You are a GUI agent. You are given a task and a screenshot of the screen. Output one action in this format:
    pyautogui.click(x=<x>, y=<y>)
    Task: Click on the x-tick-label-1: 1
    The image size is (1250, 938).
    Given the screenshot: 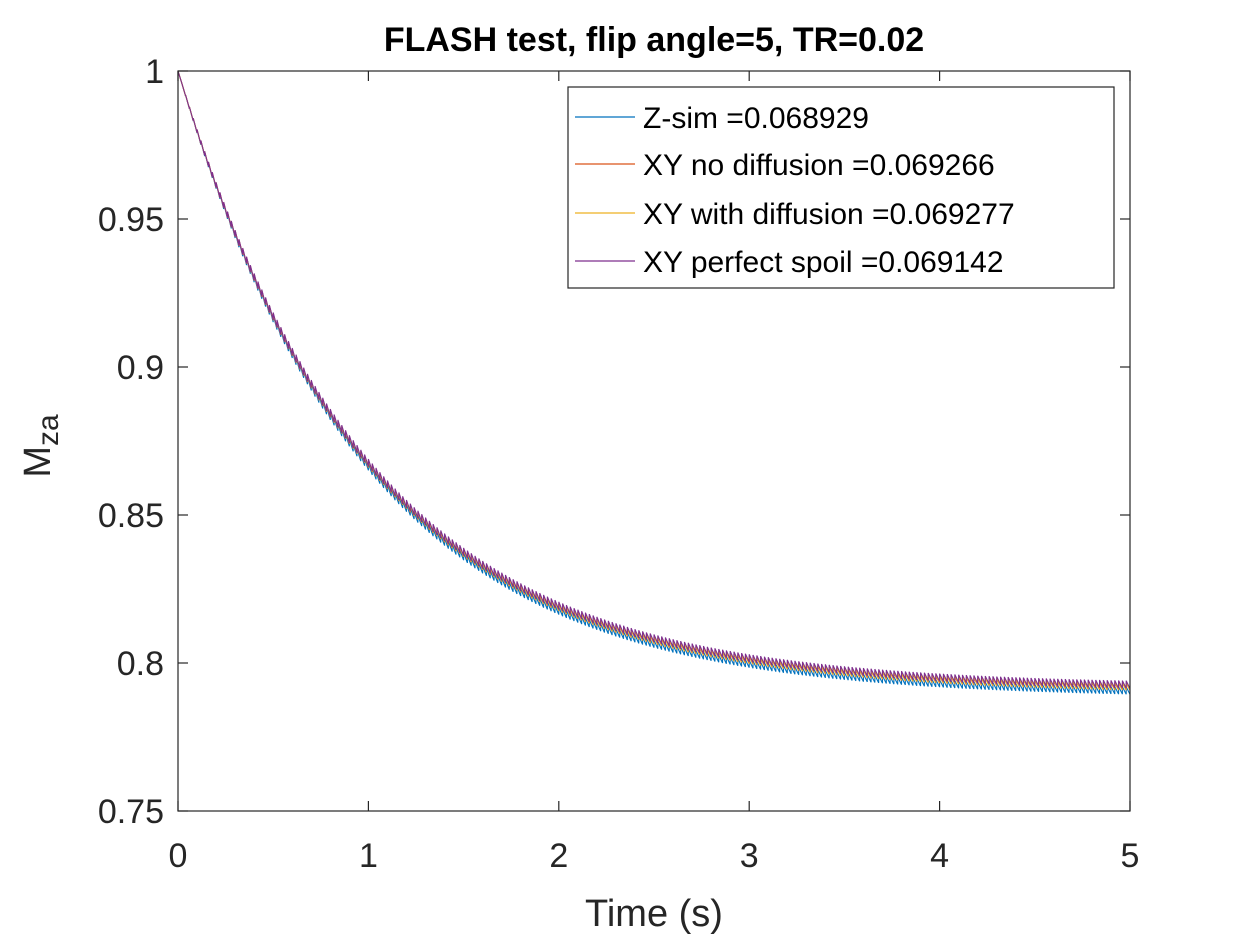 What is the action you would take?
    pyautogui.click(x=368, y=856)
    